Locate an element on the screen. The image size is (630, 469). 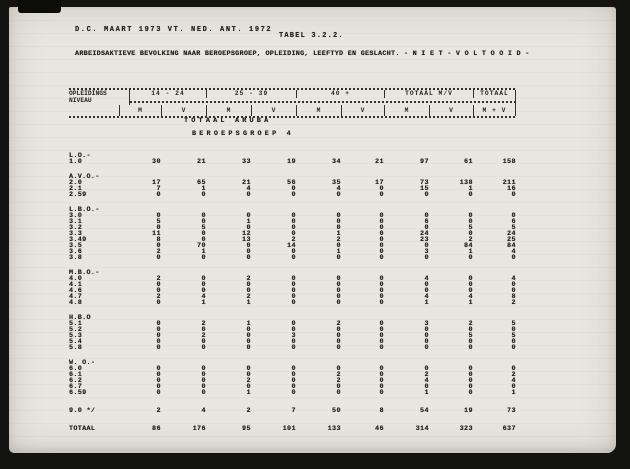
total-mv-header: TOTAAL M/V is located at coordinates (428, 94).